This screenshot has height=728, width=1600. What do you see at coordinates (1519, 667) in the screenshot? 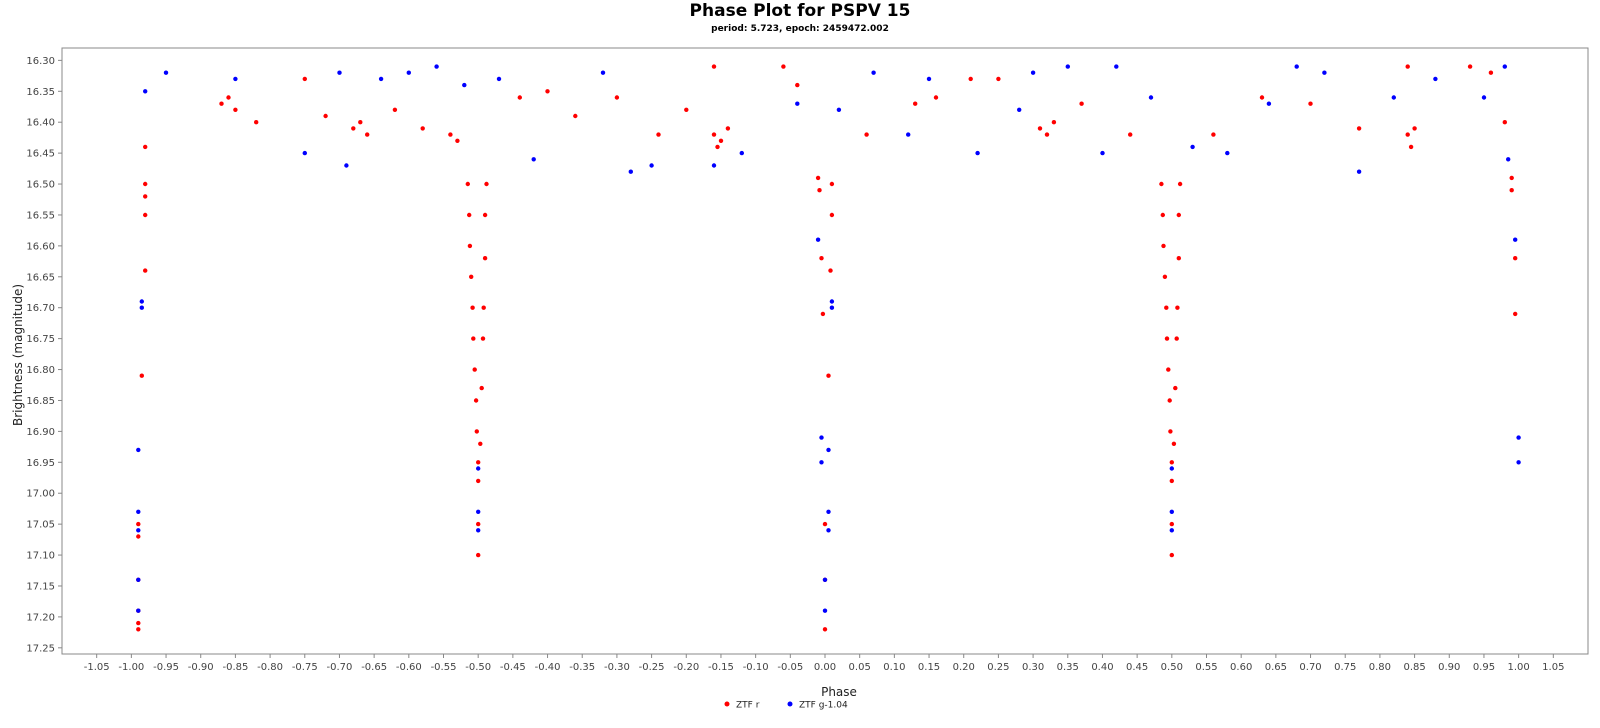
I see `x-tick-label: 1.00` at bounding box center [1519, 667].